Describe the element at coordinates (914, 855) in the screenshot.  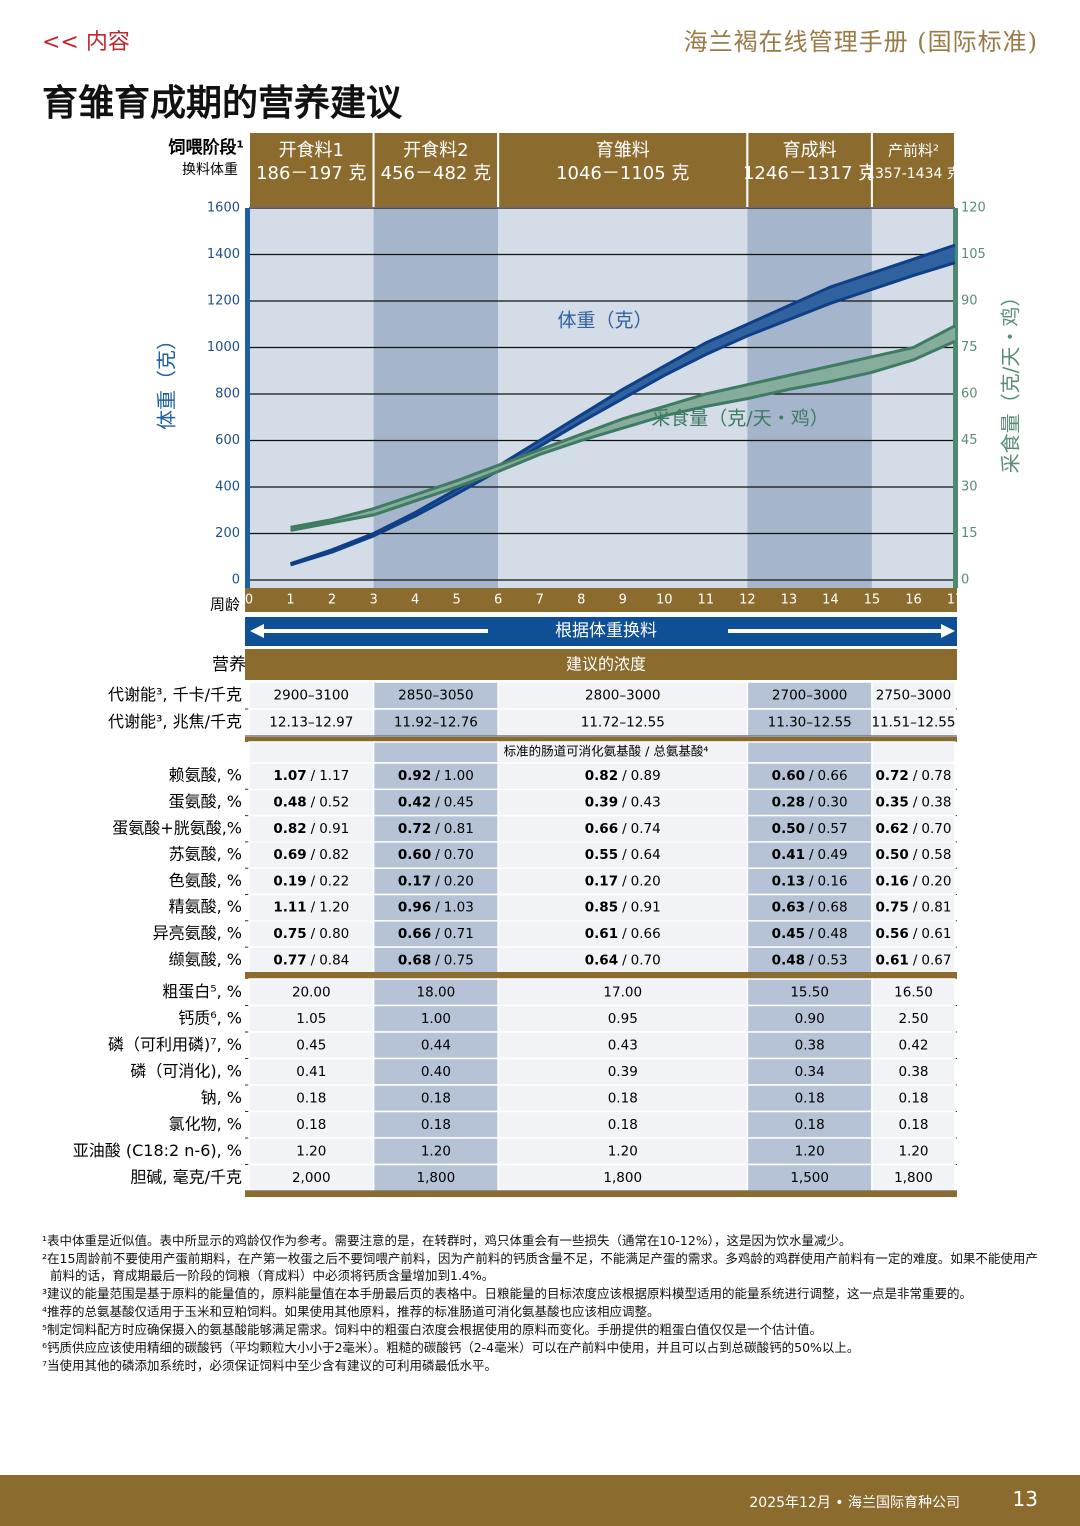
I see `cell: 0.50/0.58` at that location.